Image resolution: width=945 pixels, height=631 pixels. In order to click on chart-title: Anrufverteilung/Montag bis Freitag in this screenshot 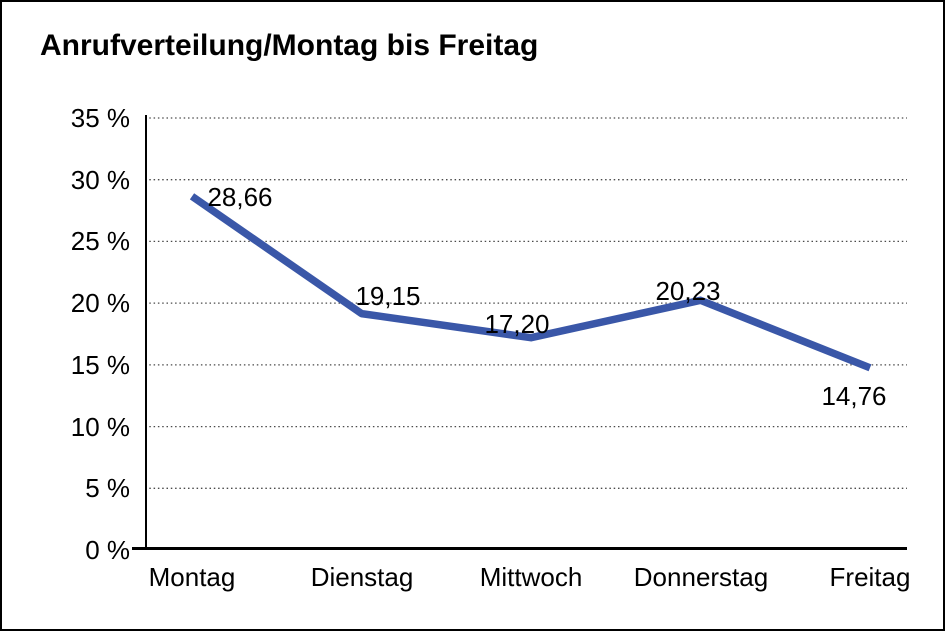, I will do `click(289, 45)`.